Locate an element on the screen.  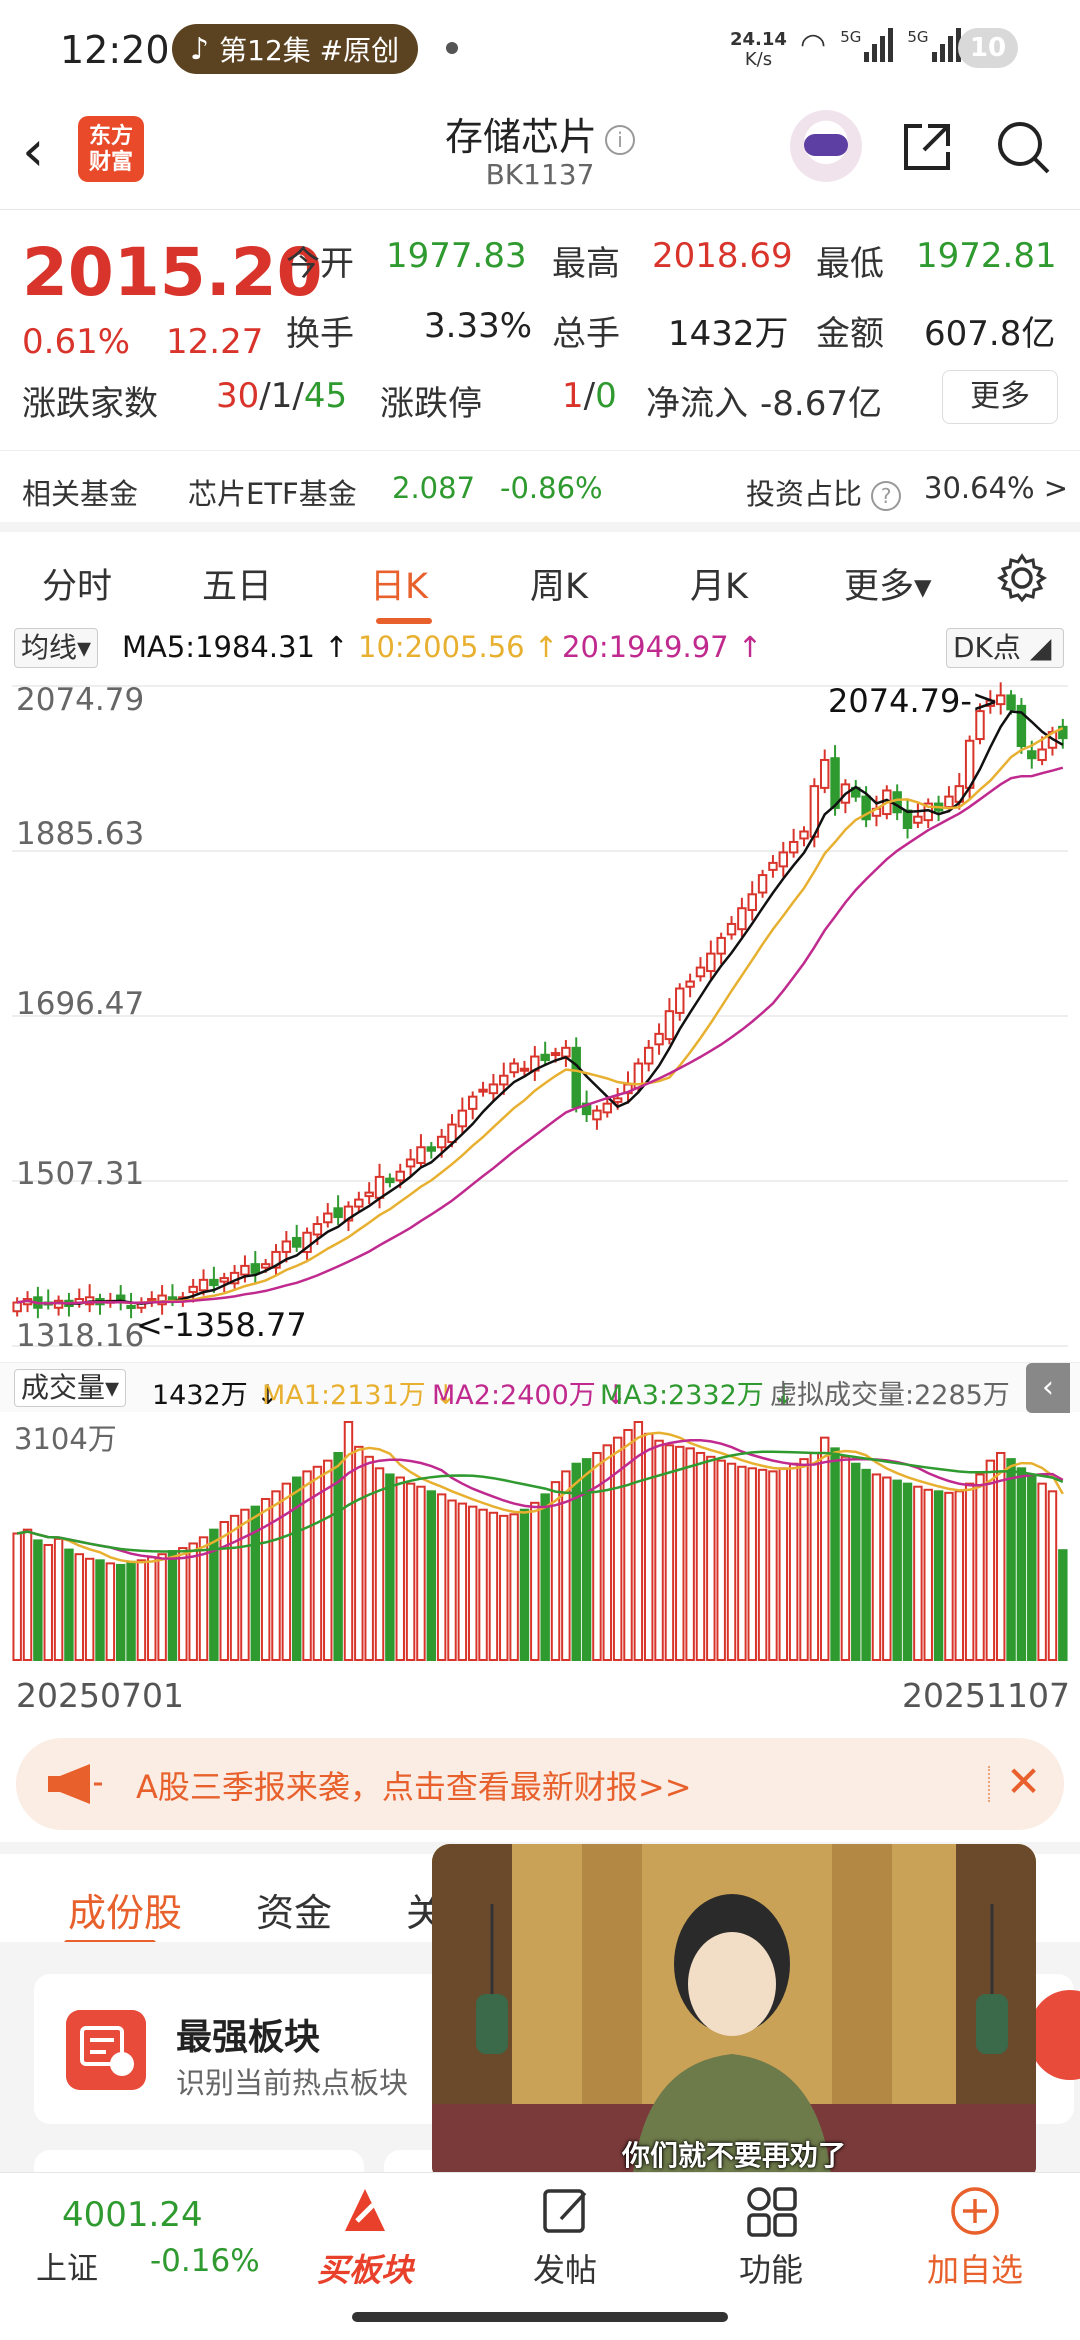
net-speed-unit: K/s is located at coordinates (758, 59).